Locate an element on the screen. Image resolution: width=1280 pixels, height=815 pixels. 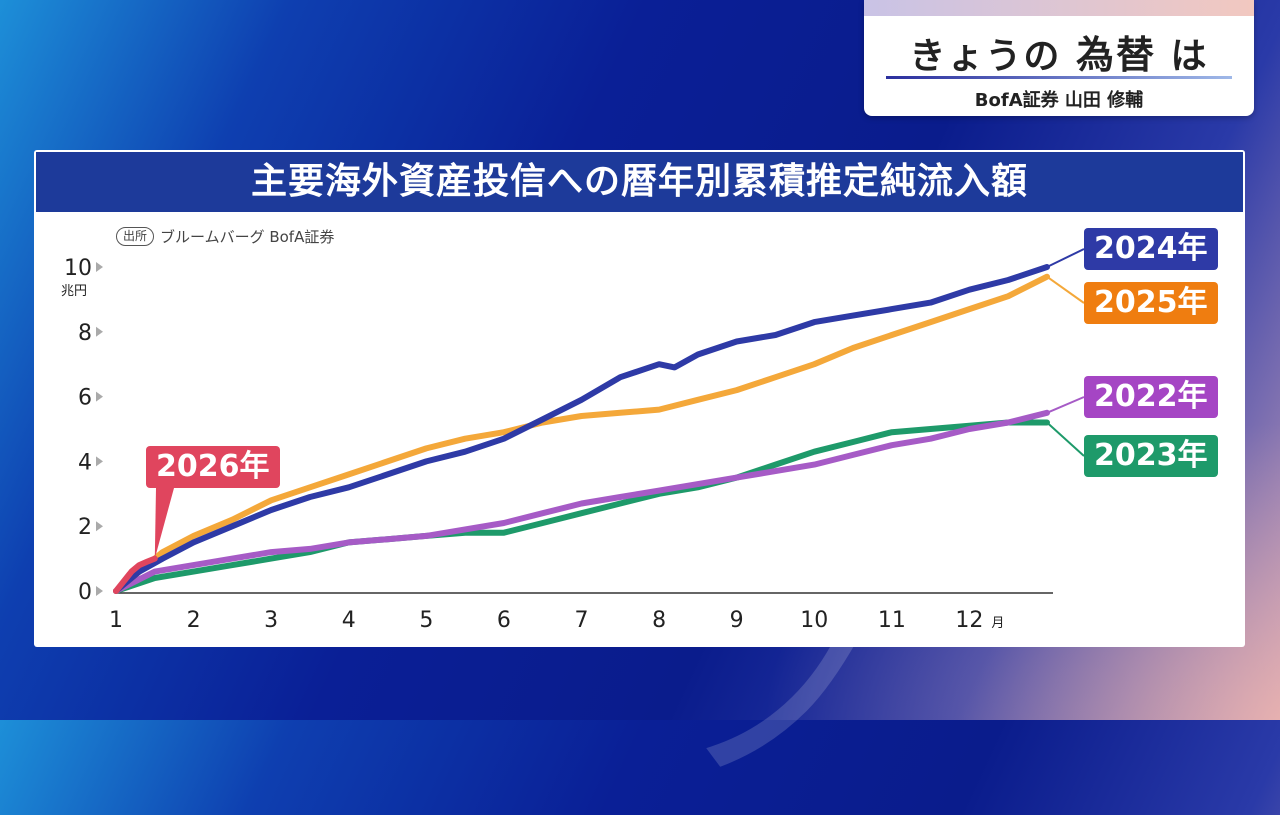
segment-title-suffix: は is located at coordinates (1189, 56).